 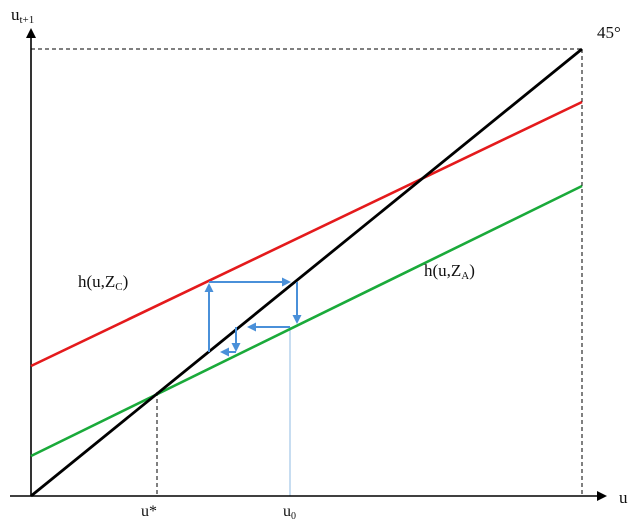 I want to click on label-h-za-sub: A, so click(x=465, y=276).